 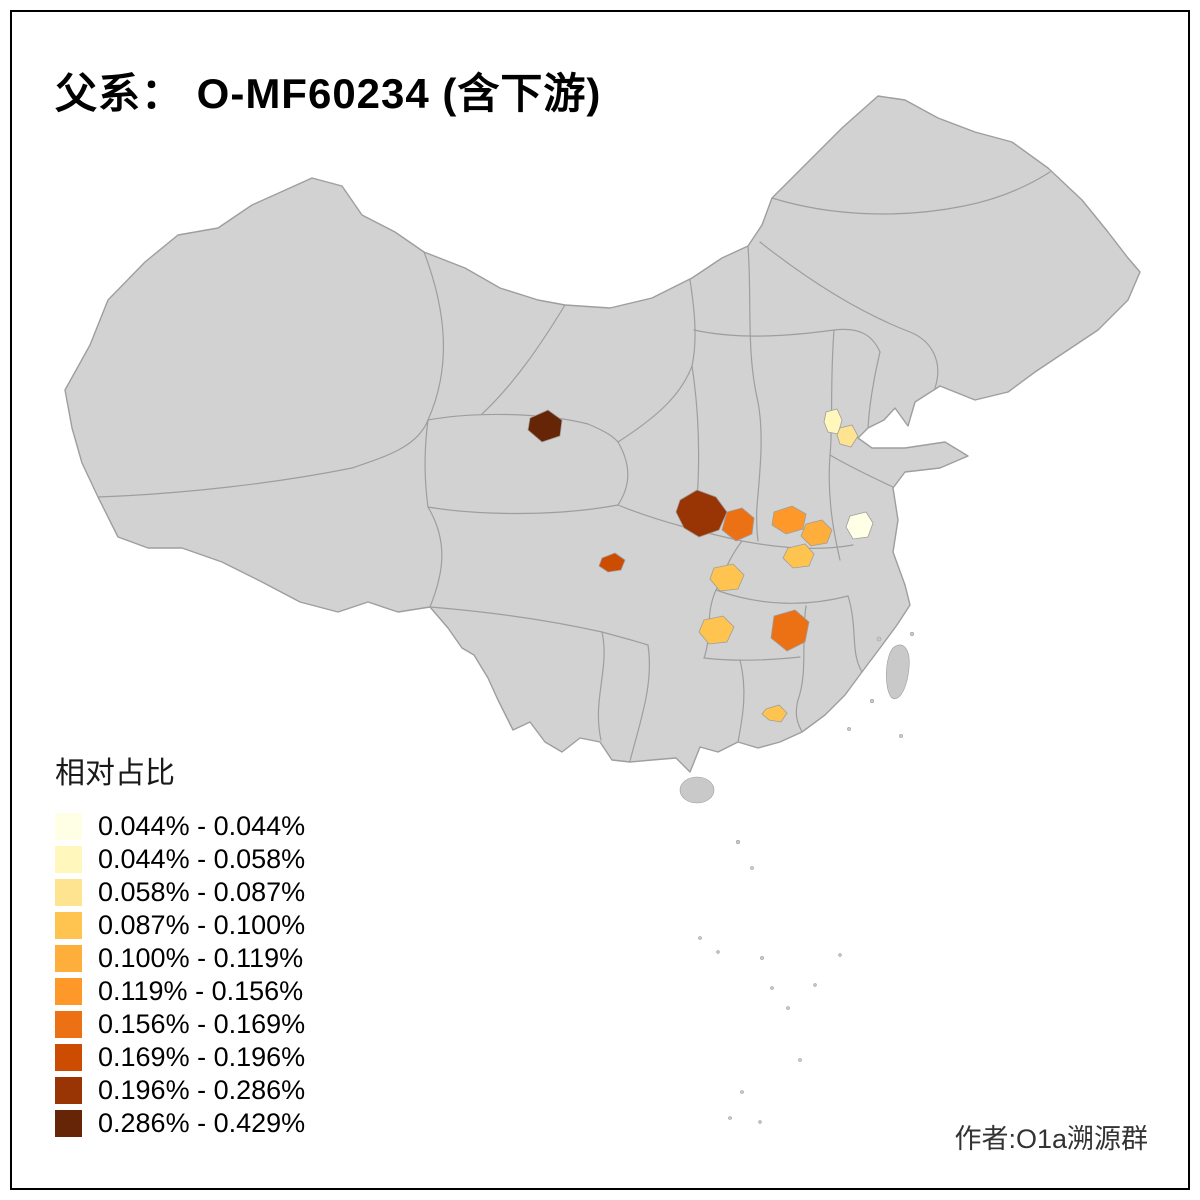 I want to click on legend-label: 0.044% - 0.058%, so click(x=202, y=859).